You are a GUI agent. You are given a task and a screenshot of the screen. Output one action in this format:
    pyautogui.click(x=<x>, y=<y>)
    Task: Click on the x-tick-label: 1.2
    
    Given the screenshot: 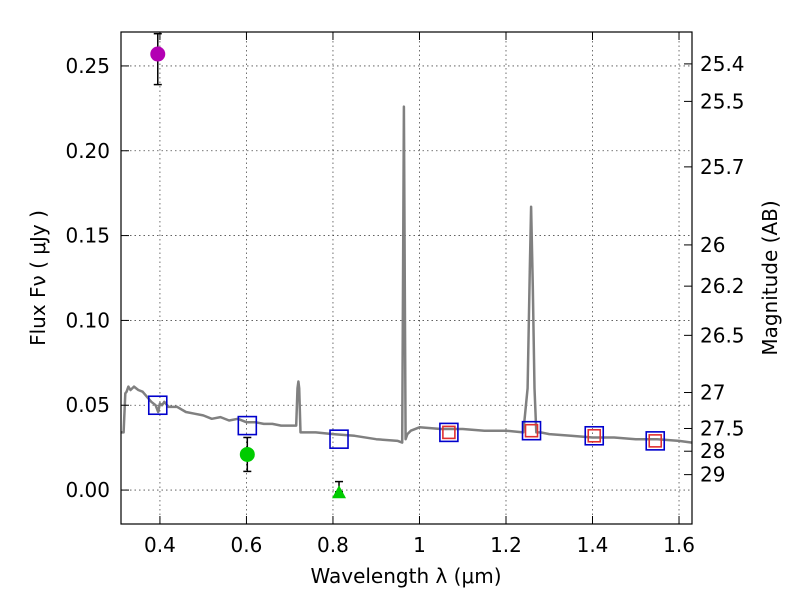 What is the action you would take?
    pyautogui.click(x=506, y=545)
    